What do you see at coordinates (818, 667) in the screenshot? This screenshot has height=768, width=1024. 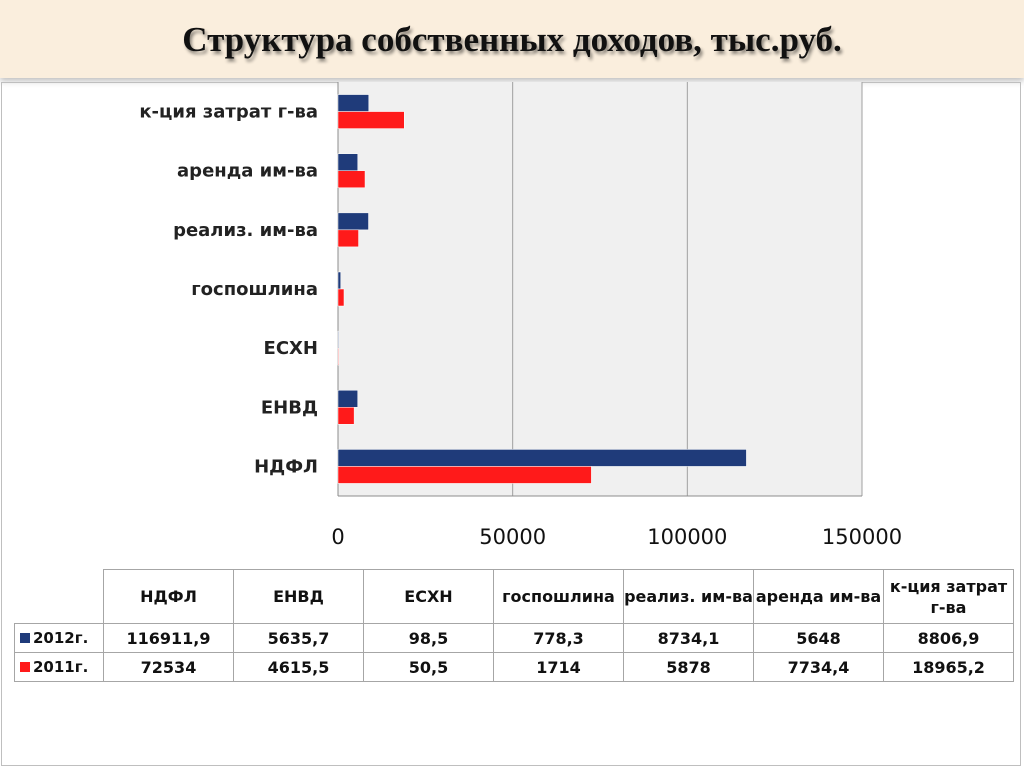 I see `table-cell: 7734,4` at bounding box center [818, 667].